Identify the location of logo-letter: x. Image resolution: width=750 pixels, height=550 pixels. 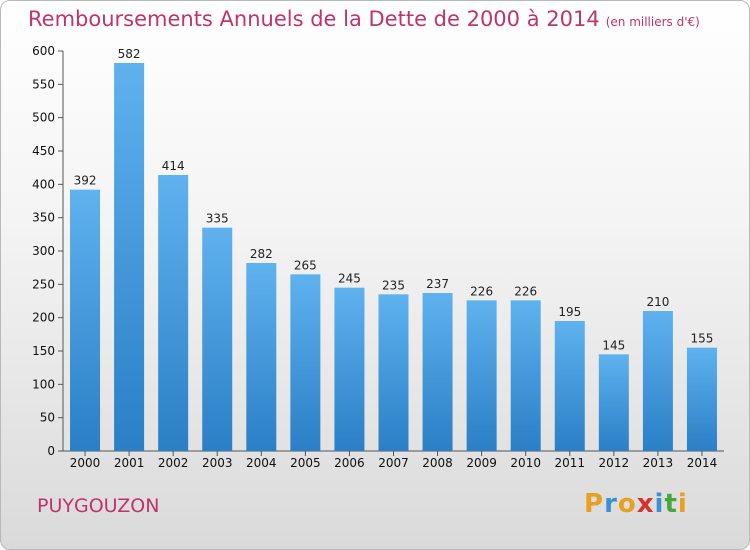
(645, 504).